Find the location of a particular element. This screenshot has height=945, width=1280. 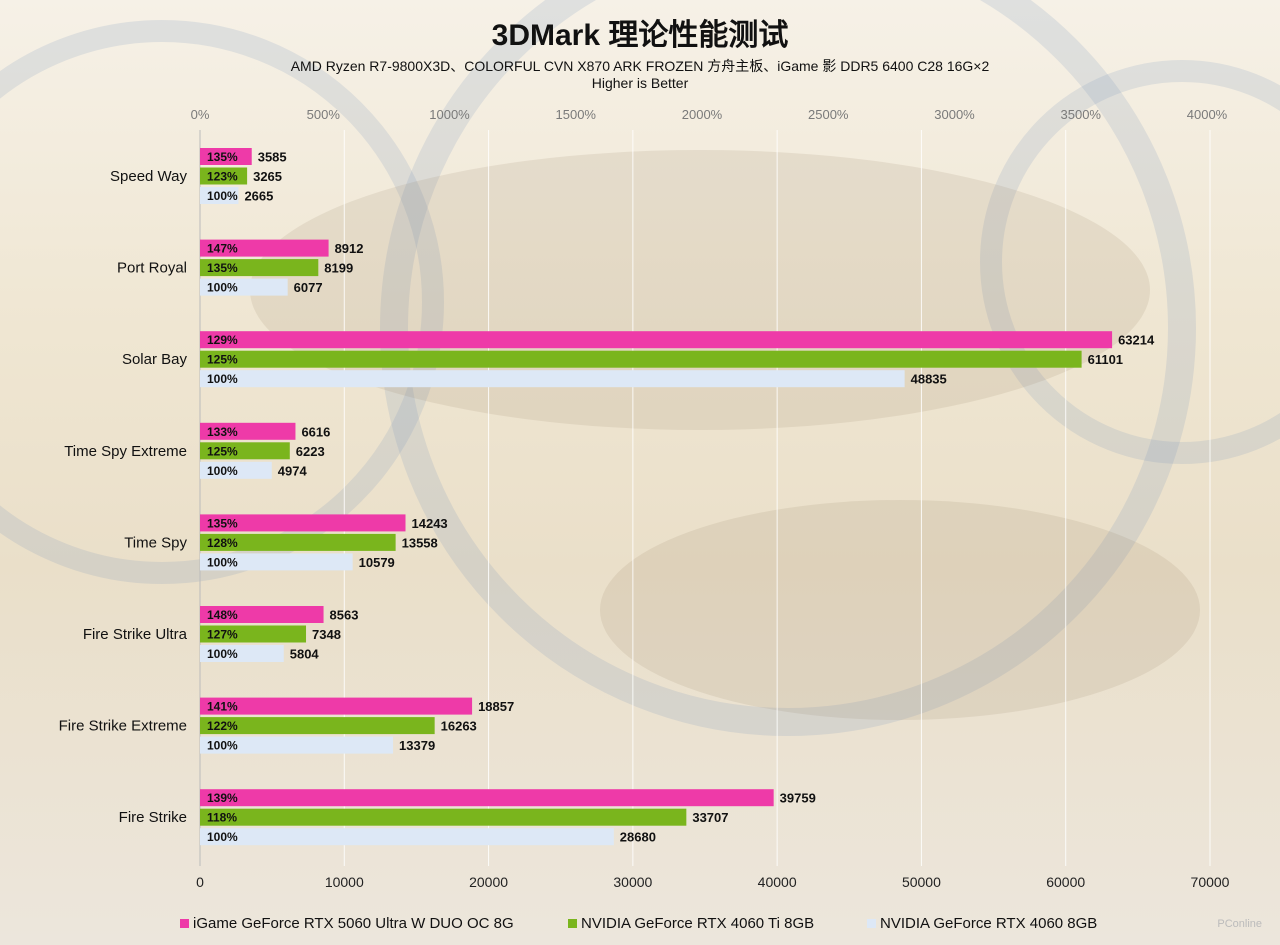

chart-subtitle-higher-better: Higher is Better is located at coordinates (640, 83).